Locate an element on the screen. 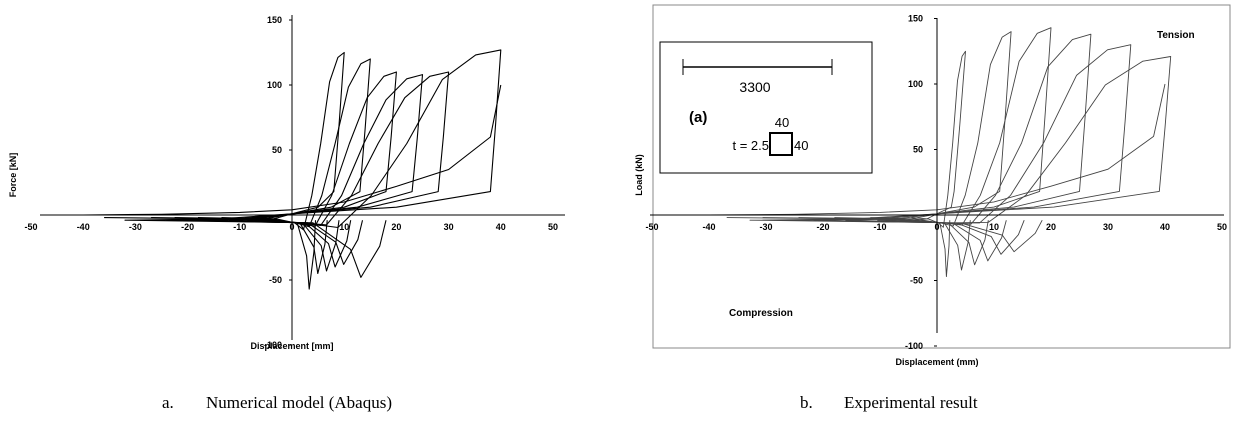  caption-text: Experimental result is located at coordinates (911, 402).